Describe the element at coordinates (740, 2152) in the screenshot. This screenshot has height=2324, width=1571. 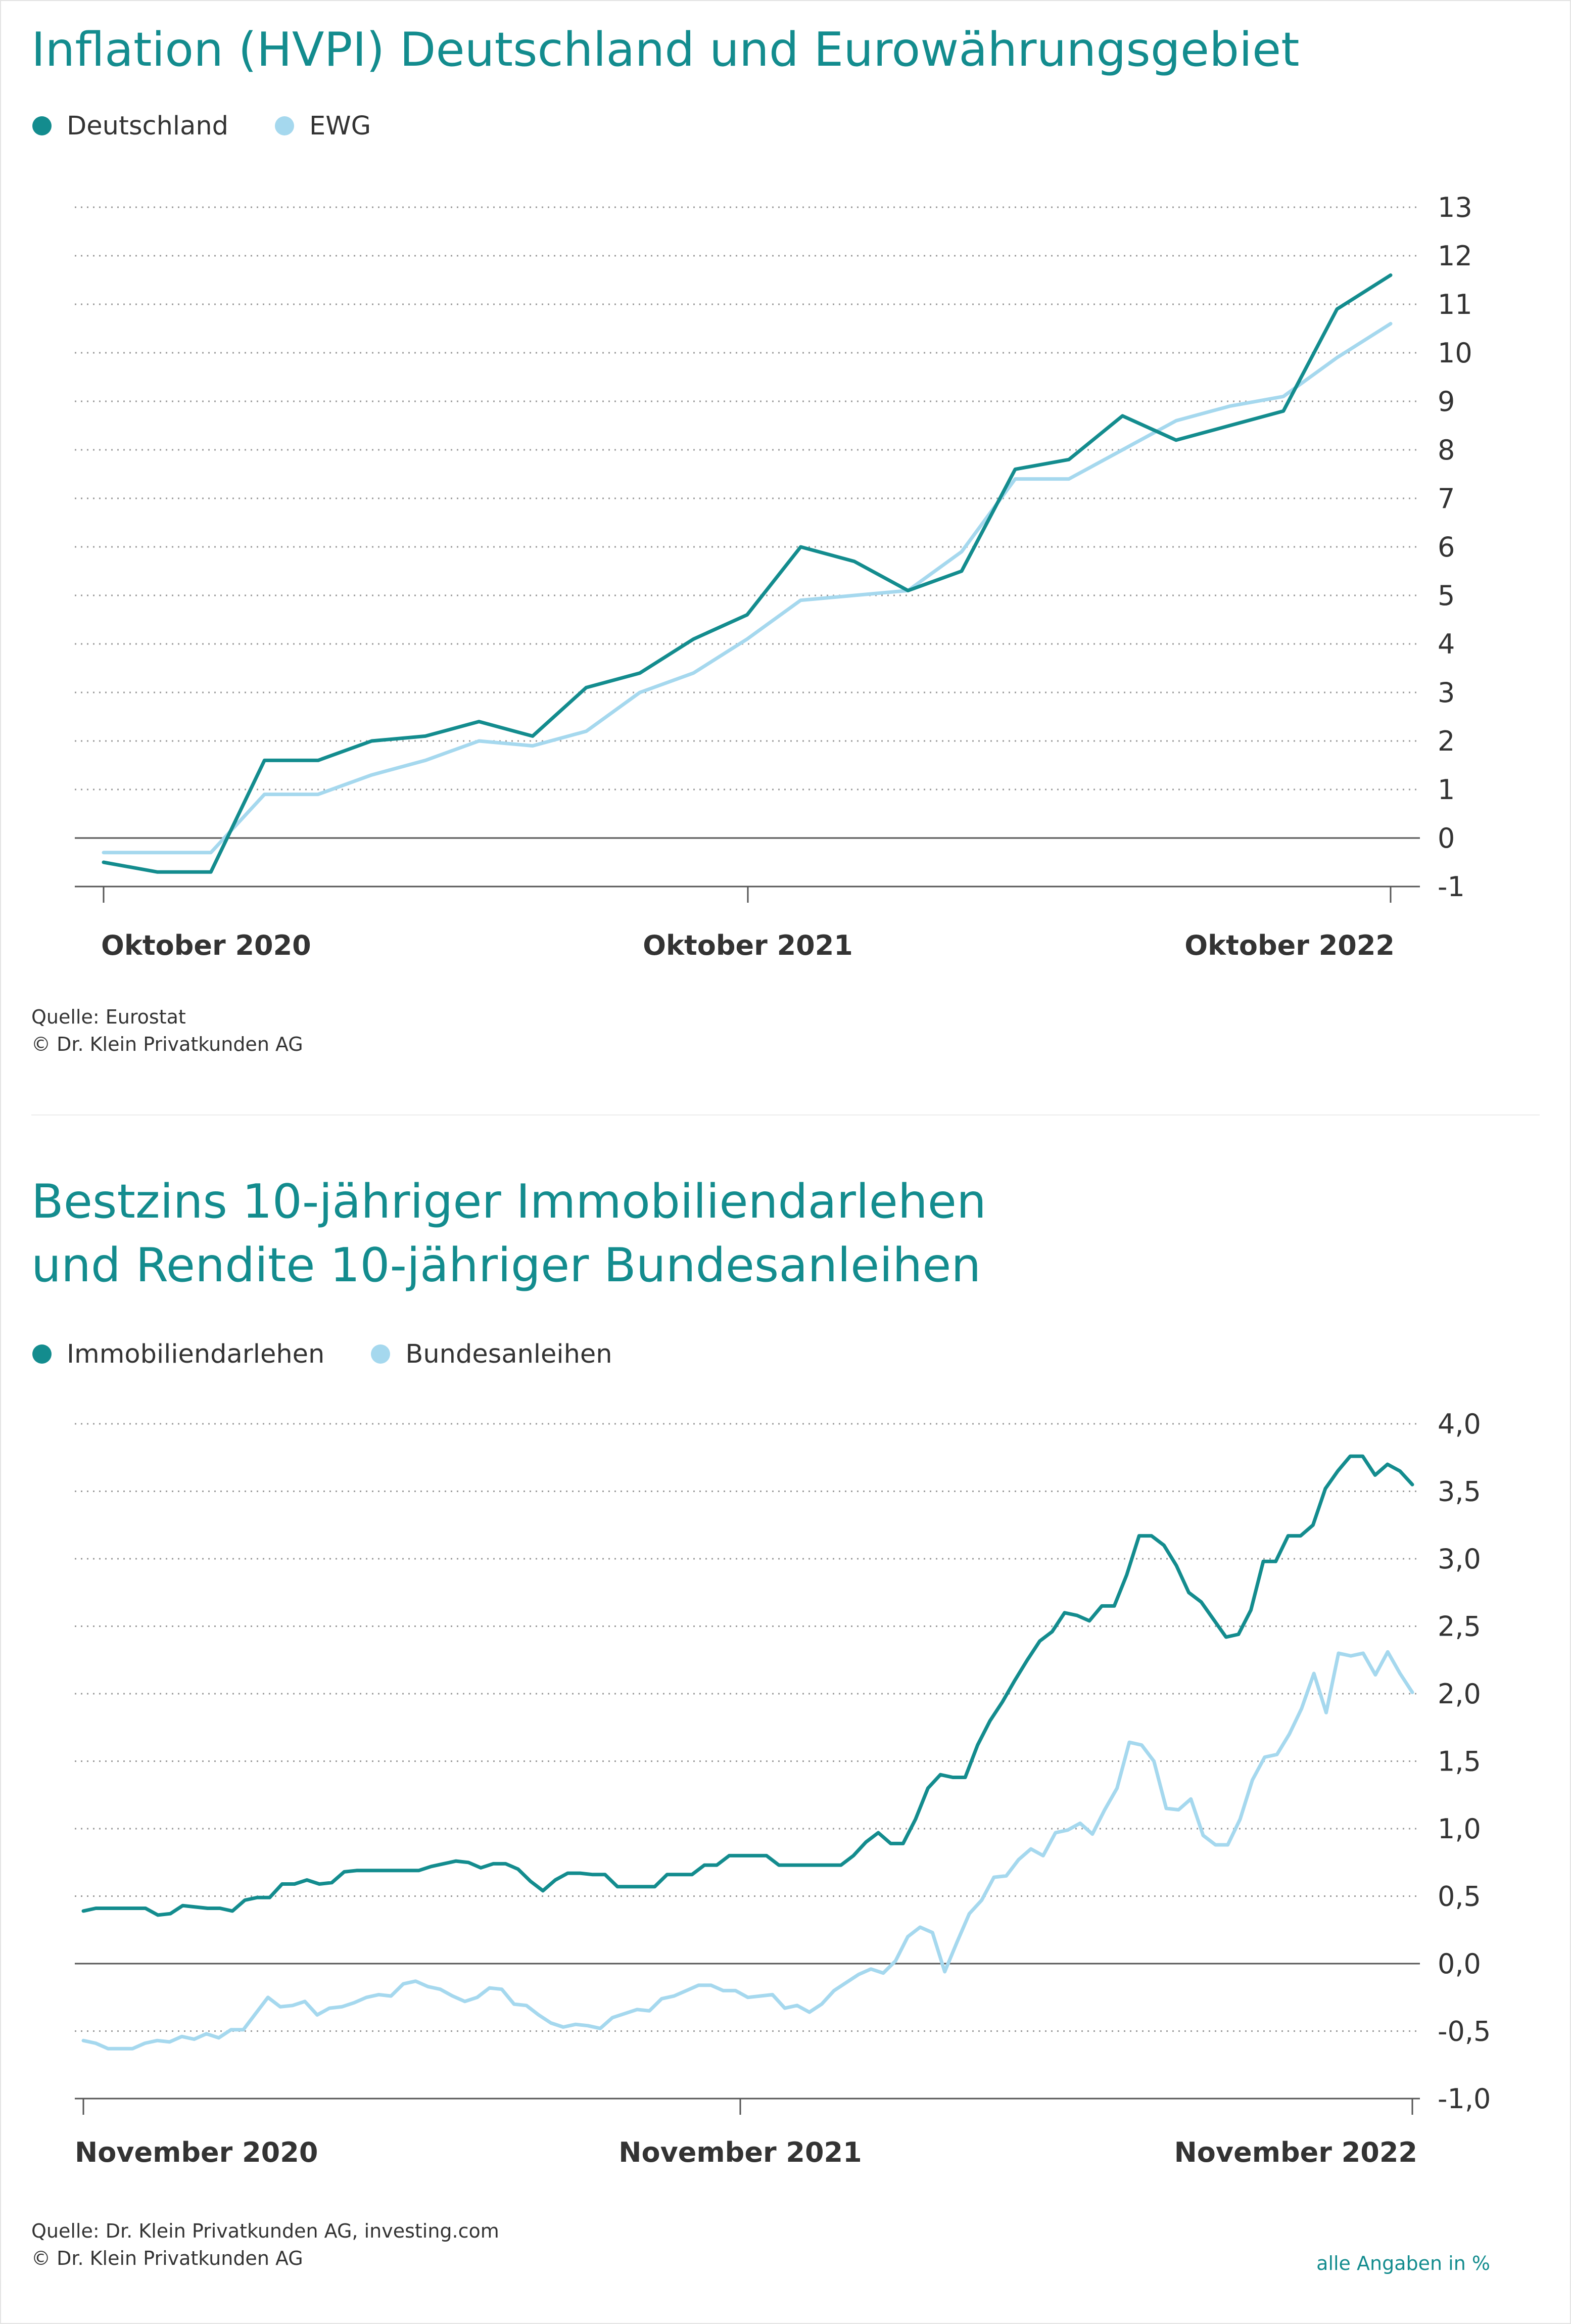
I see `x-tick-label: November 2021` at that location.